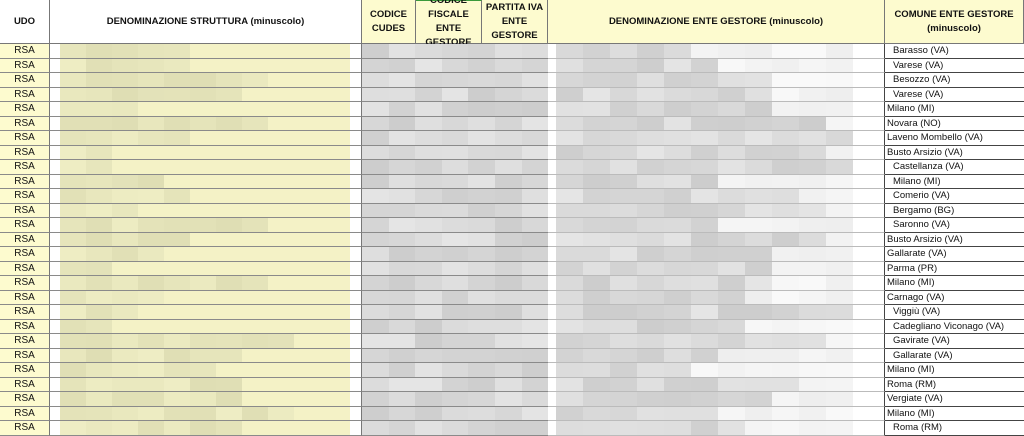 The width and height of the screenshot is (1024, 436). What do you see at coordinates (389, 22) in the screenshot?
I see `header-codice-cudes: CODICE CUDES` at bounding box center [389, 22].